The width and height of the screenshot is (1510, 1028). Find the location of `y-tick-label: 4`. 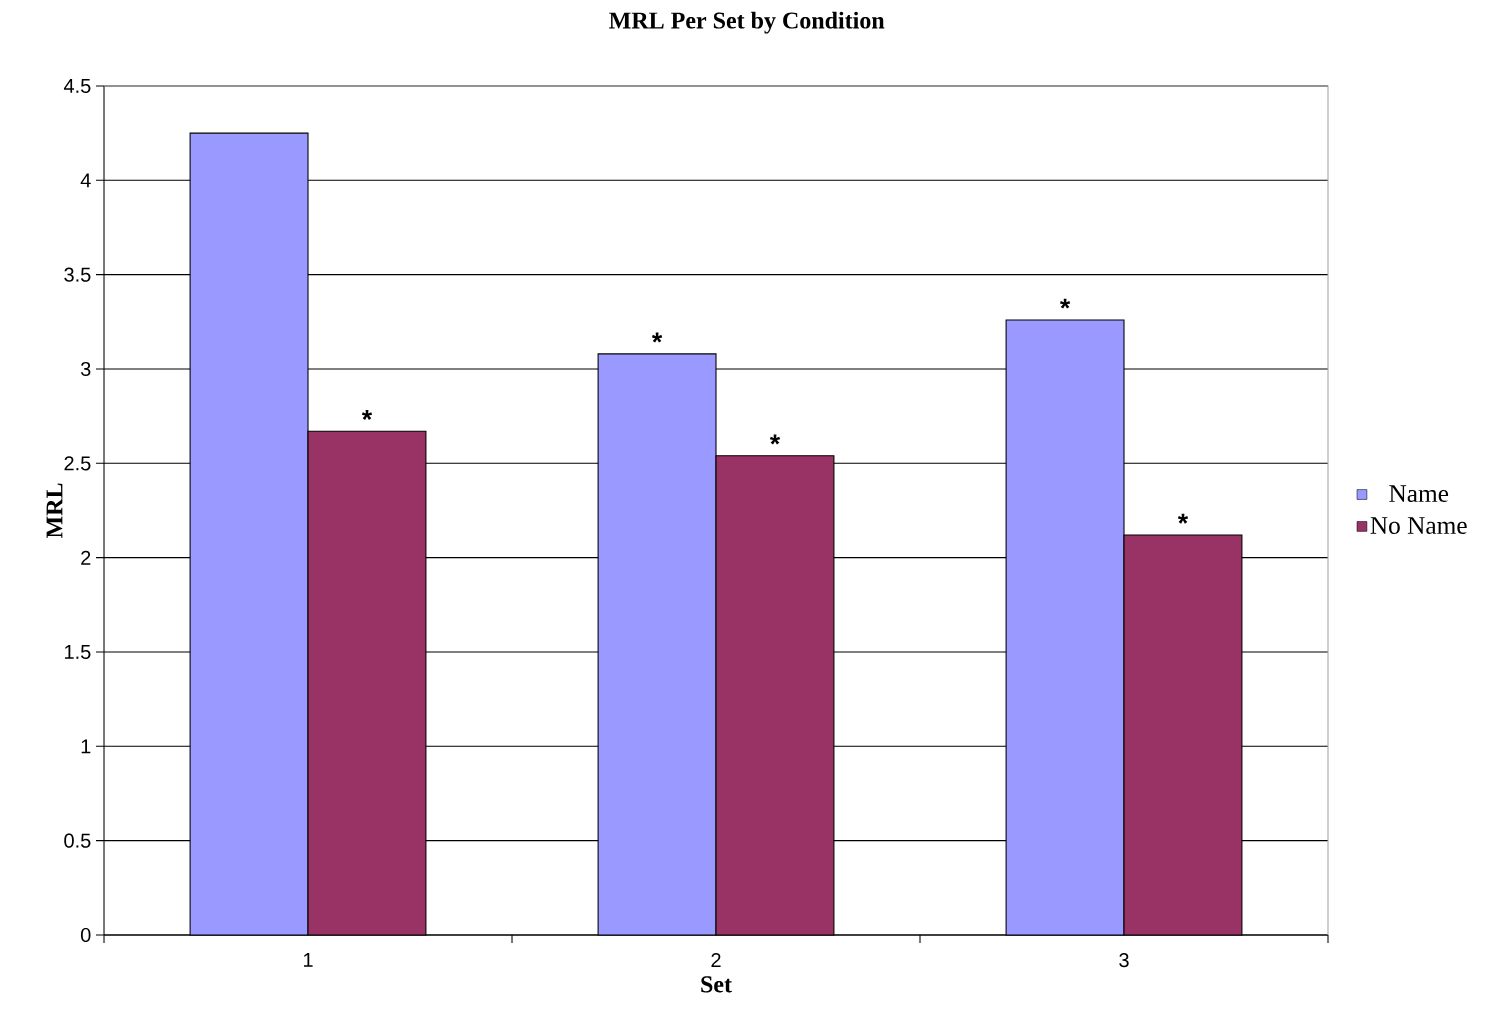

y-tick-label: 4 is located at coordinates (85, 180).